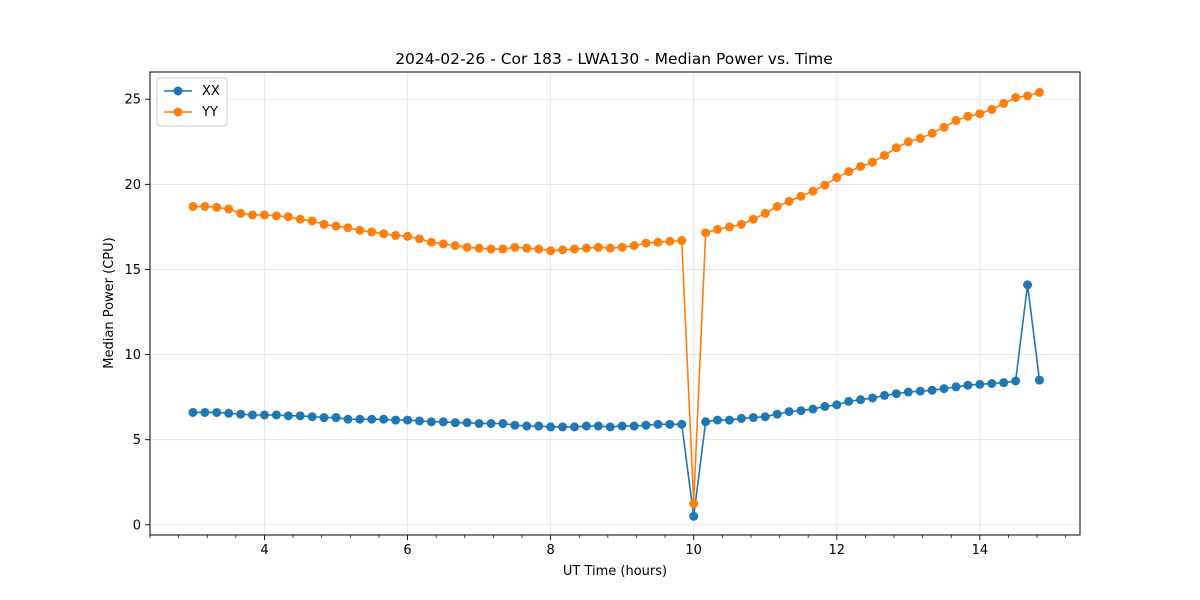 The width and height of the screenshot is (1200, 600). I want to click on x-tick-label: 10, so click(693, 550).